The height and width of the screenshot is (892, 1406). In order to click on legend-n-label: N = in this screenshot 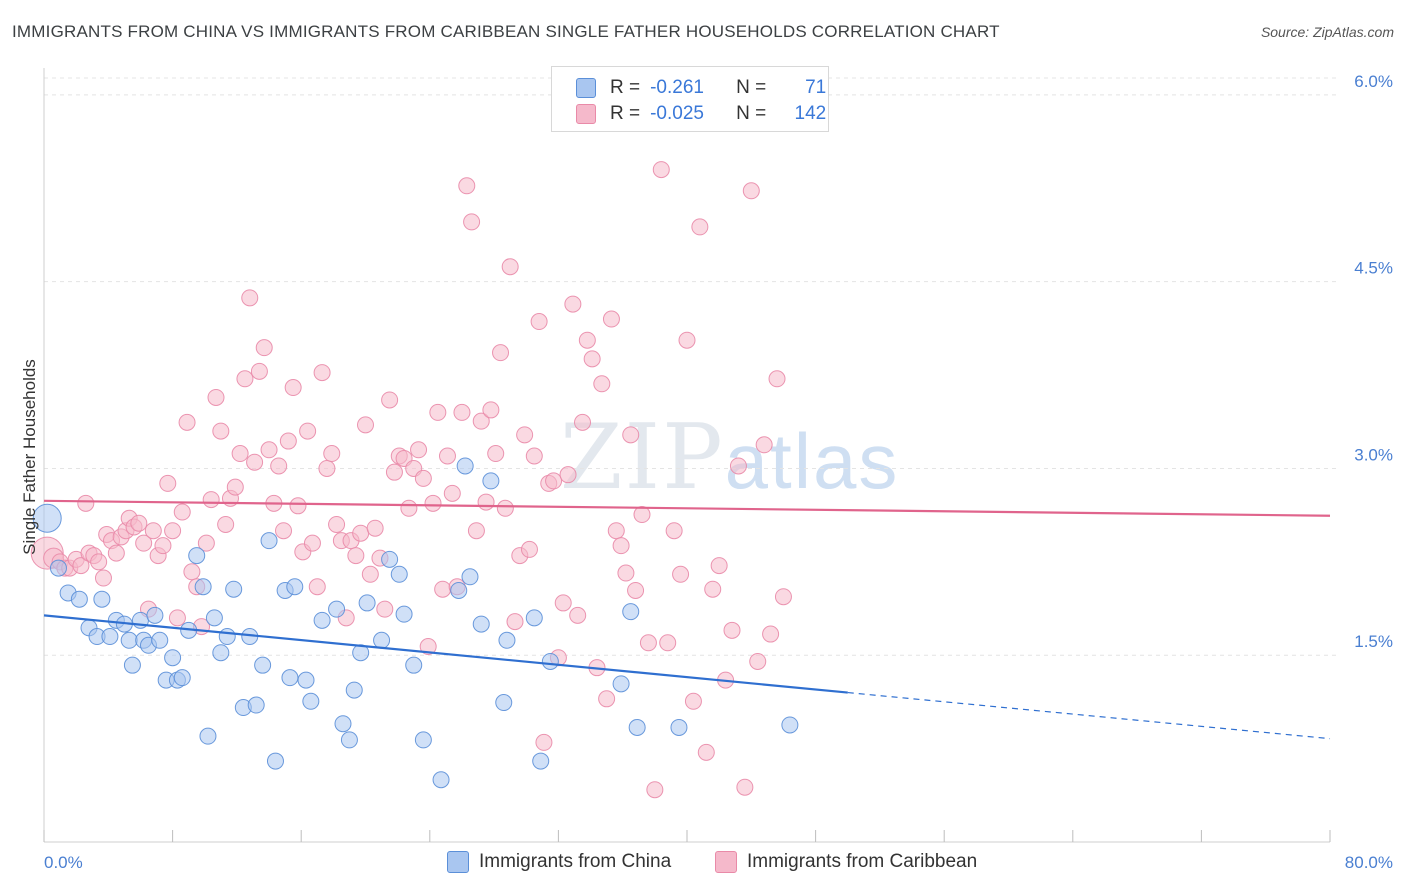, I will do `click(751, 113)`.